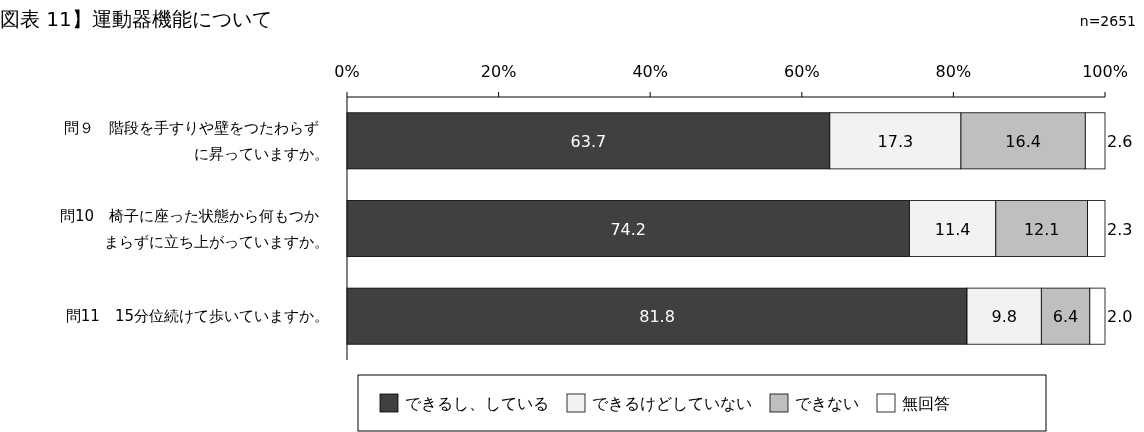  Describe the element at coordinates (1120, 317) in the screenshot. I see `data-label: 2.0` at that location.